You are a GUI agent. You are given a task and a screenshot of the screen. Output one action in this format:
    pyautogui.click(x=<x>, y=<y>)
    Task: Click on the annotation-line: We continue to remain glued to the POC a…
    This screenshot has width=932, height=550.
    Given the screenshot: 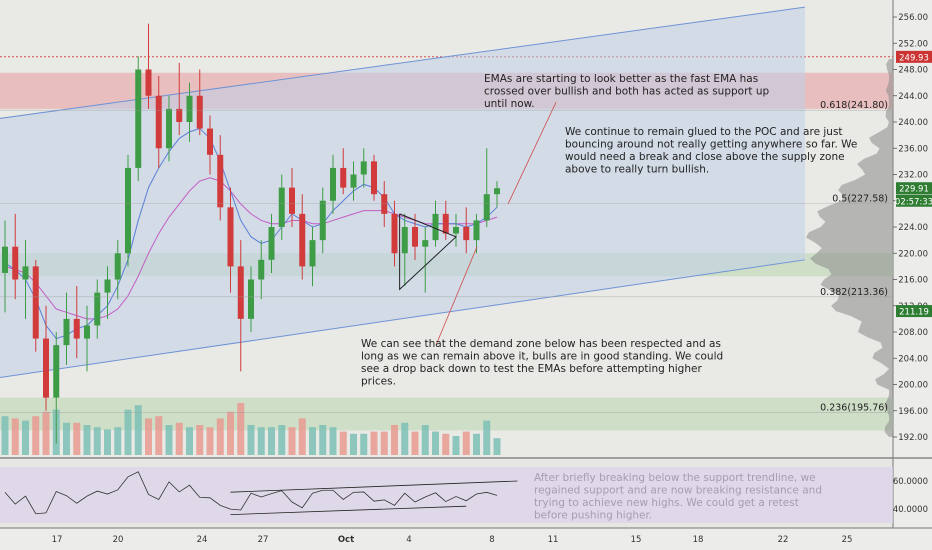 What is the action you would take?
    pyautogui.click(x=704, y=132)
    